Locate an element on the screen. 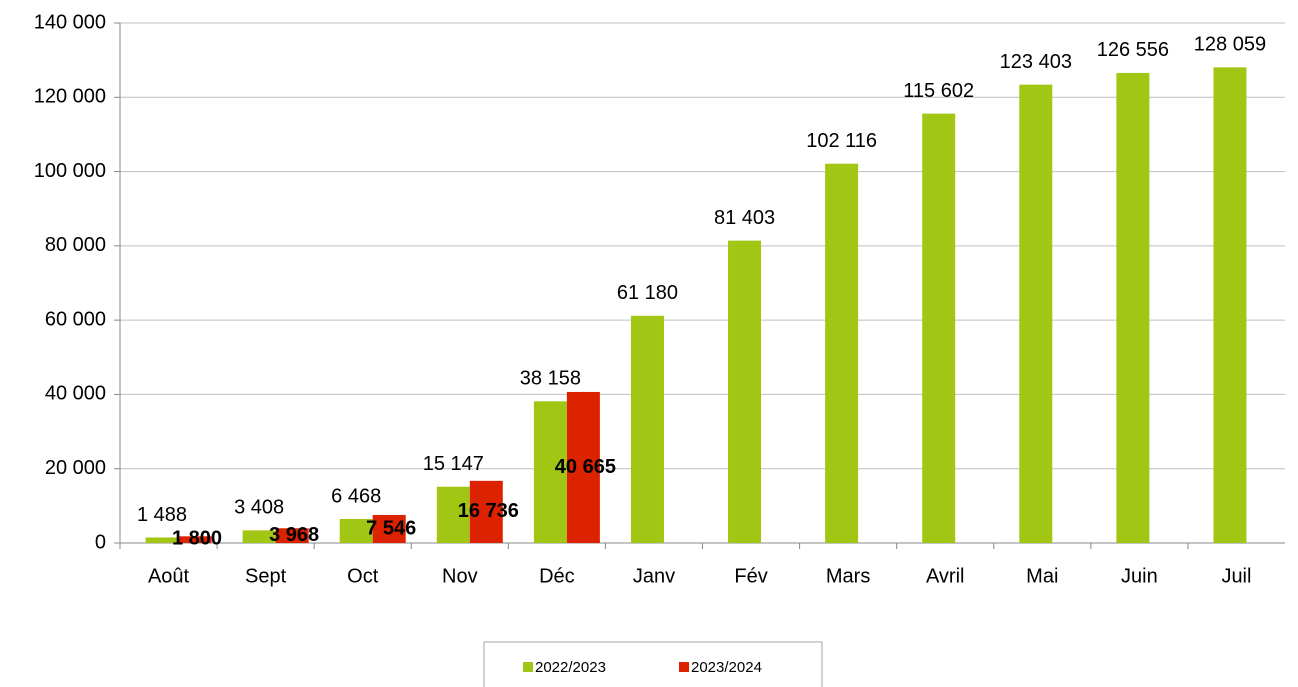 This screenshot has width=1298, height=687. x-tick-label: Mars is located at coordinates (848, 576).